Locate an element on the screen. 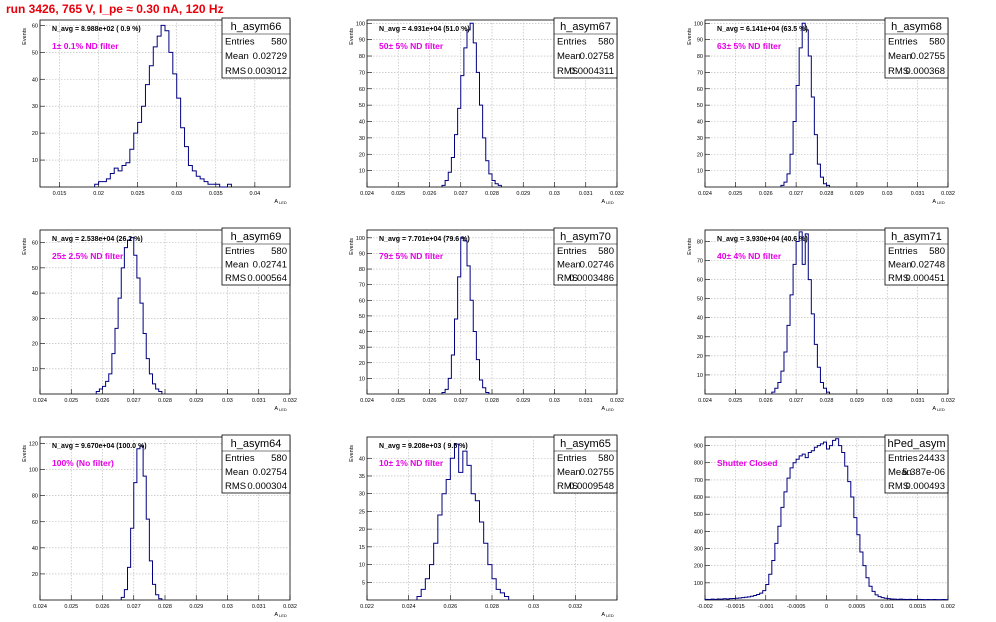  histogram-series-h_asym68 is located at coordinates (805, 104).